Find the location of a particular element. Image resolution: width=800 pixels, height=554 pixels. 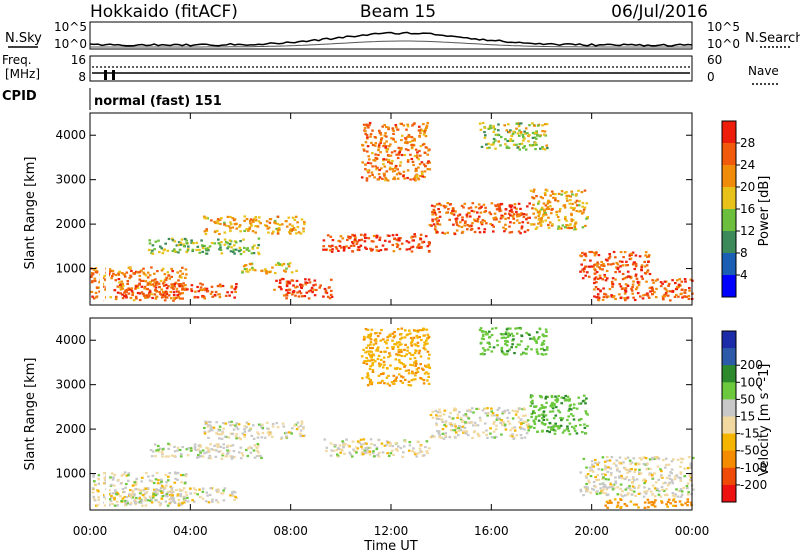

noise-panel-frame is located at coordinates (391, 35).